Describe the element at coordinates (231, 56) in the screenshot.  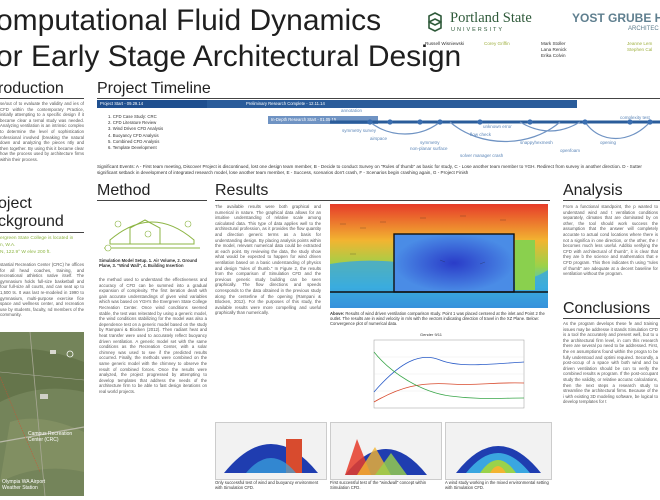
I see `poster-title-line2: or Early Stage Architectural Design` at that location.